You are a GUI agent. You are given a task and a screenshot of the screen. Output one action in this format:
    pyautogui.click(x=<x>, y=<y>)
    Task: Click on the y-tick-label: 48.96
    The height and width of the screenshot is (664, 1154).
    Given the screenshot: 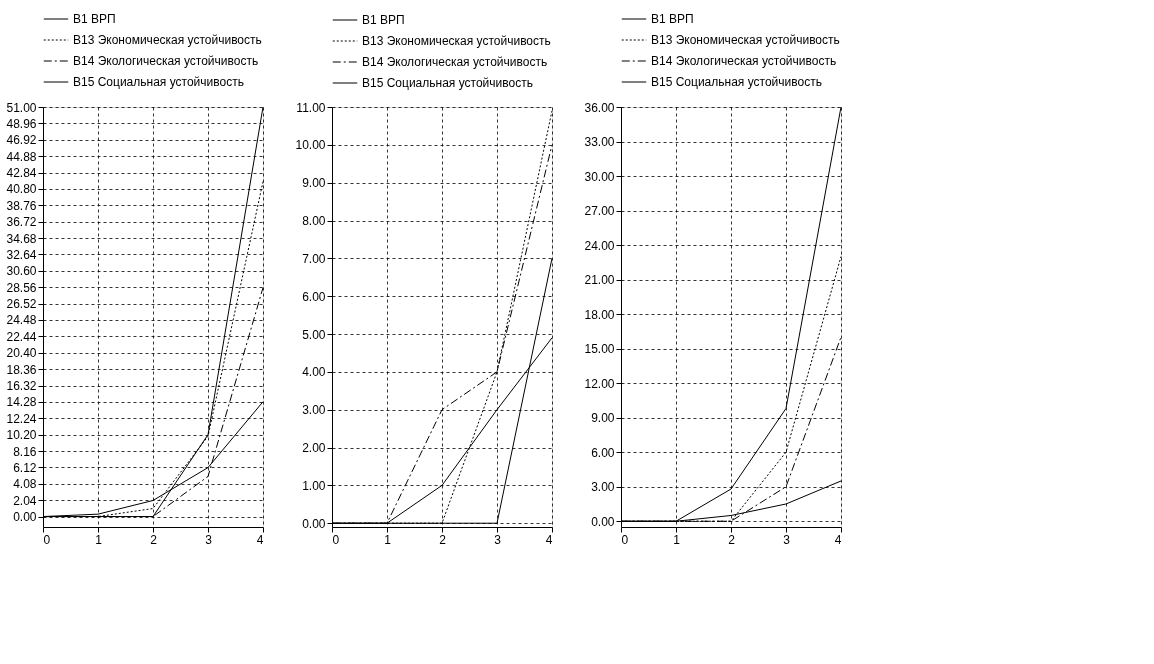 What is the action you would take?
    pyautogui.click(x=21, y=123)
    